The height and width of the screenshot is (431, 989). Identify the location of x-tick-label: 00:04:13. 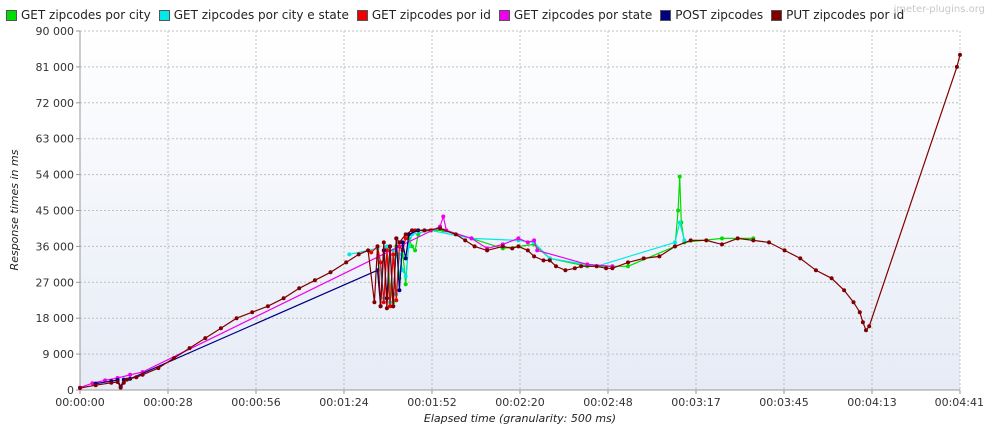
(871, 402).